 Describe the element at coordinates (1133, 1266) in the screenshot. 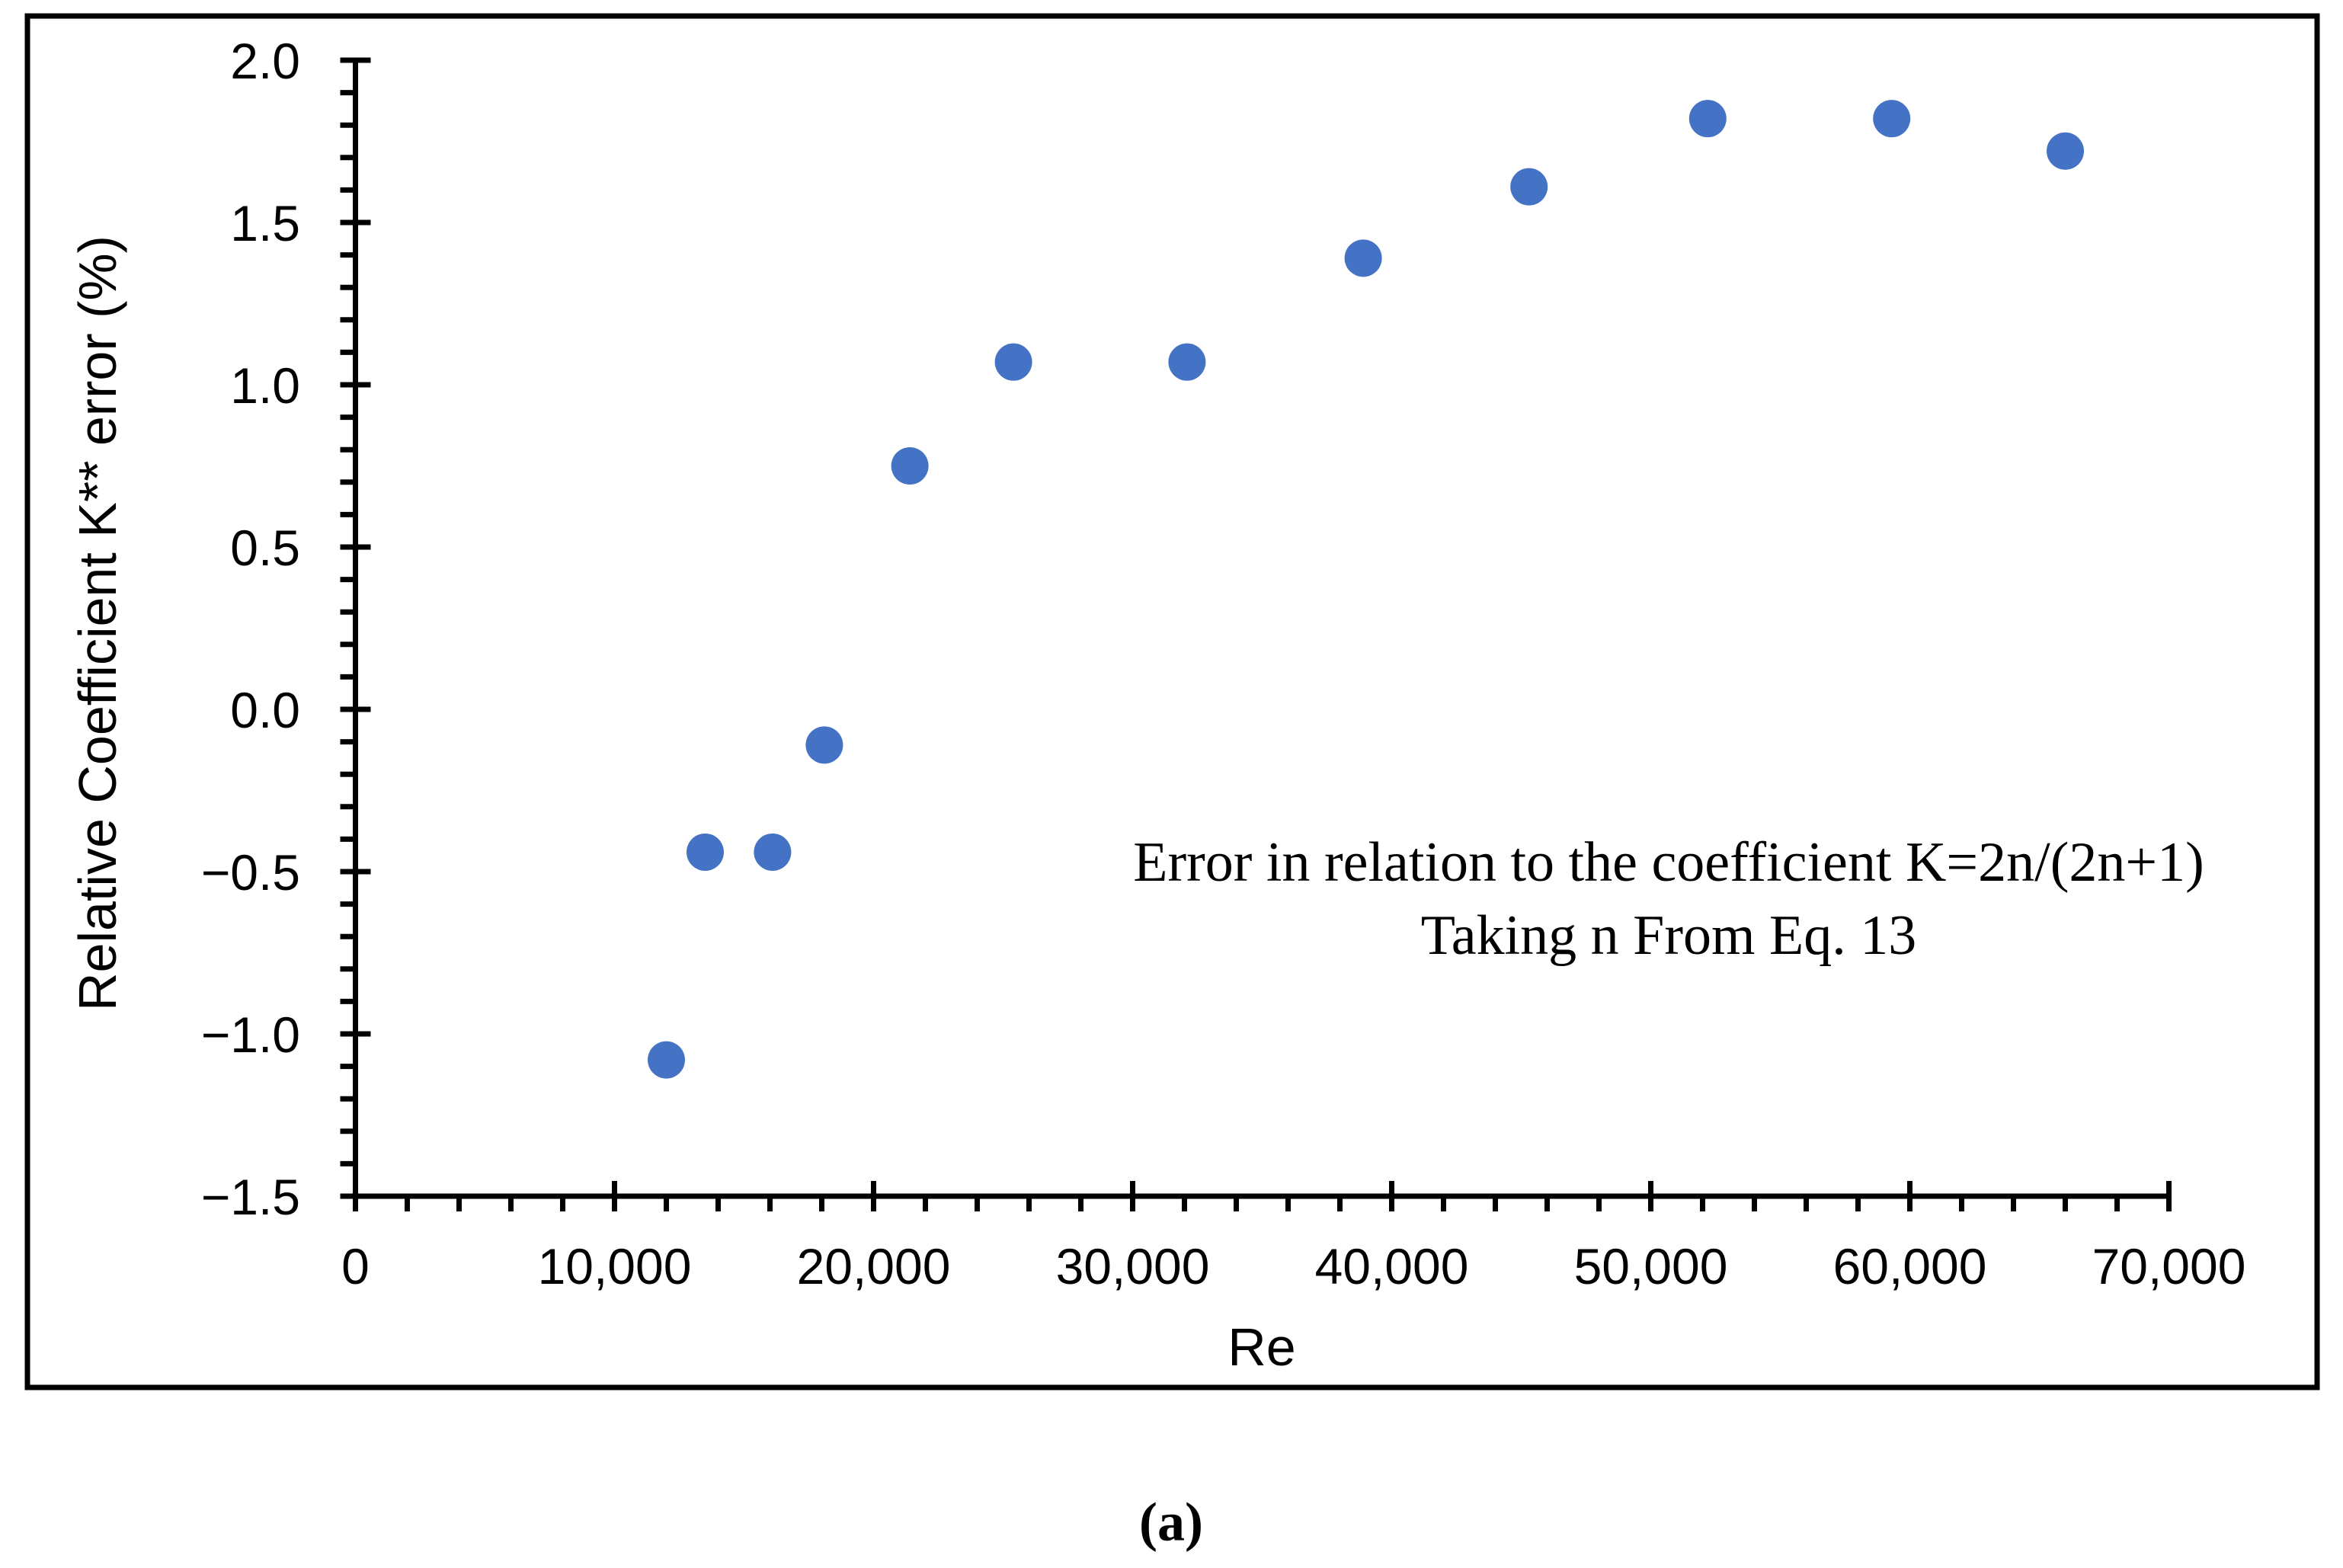

I see `x-tick-label: 30,000` at that location.